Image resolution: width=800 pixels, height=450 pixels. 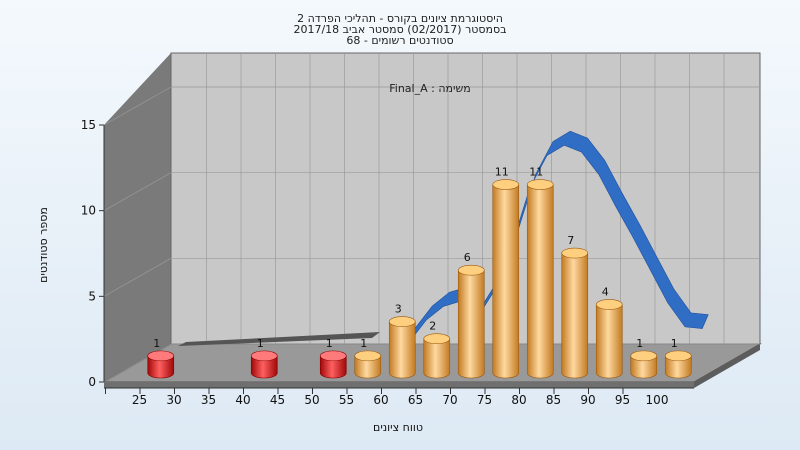 I want to click on chart-title-line: בסמסטר (02/2017) סמסטר אביב 2017/18, so click(x=399, y=29).